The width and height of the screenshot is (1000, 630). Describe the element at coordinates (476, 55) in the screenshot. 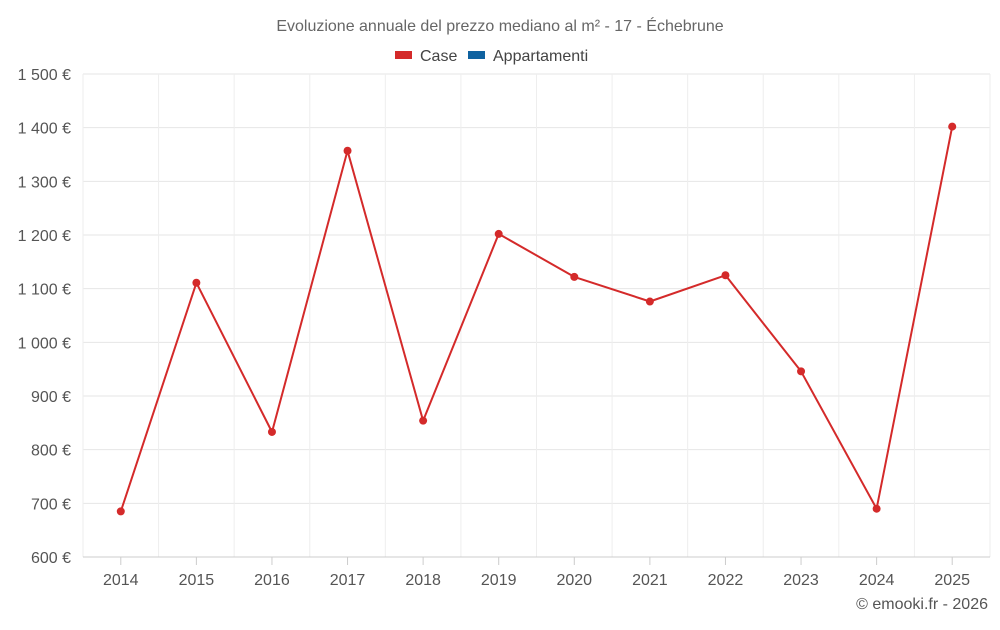

I see `legend-swatch-appartamenti` at that location.